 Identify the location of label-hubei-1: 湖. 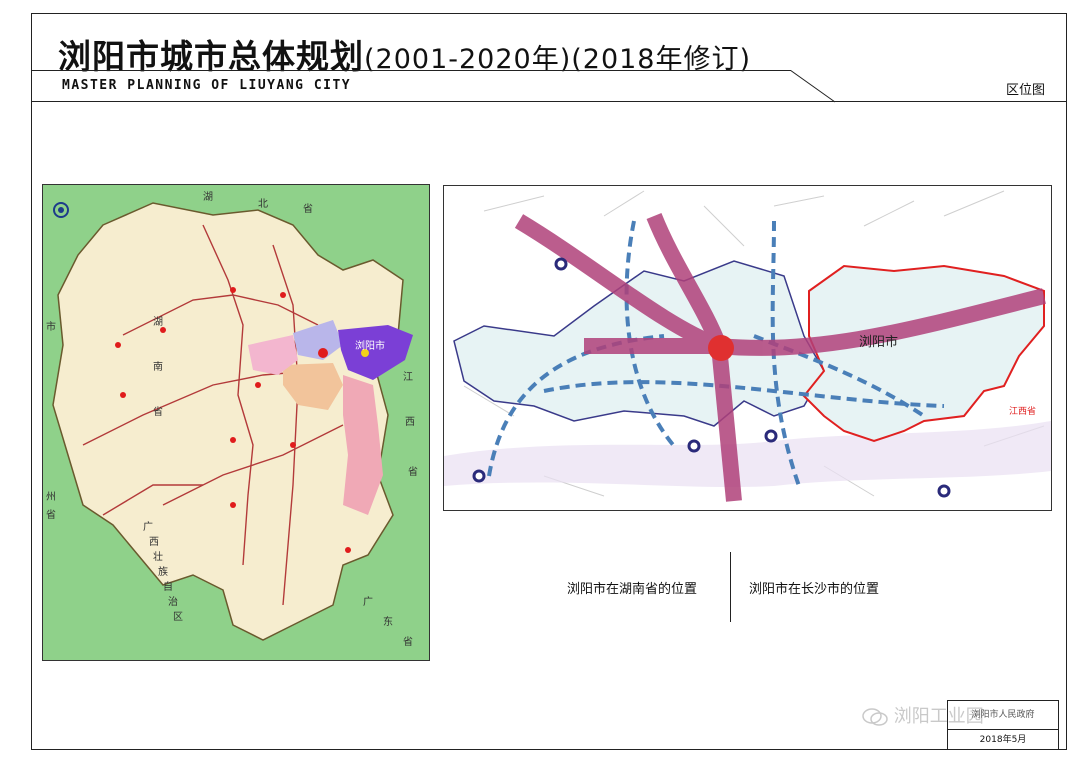
(208, 197).